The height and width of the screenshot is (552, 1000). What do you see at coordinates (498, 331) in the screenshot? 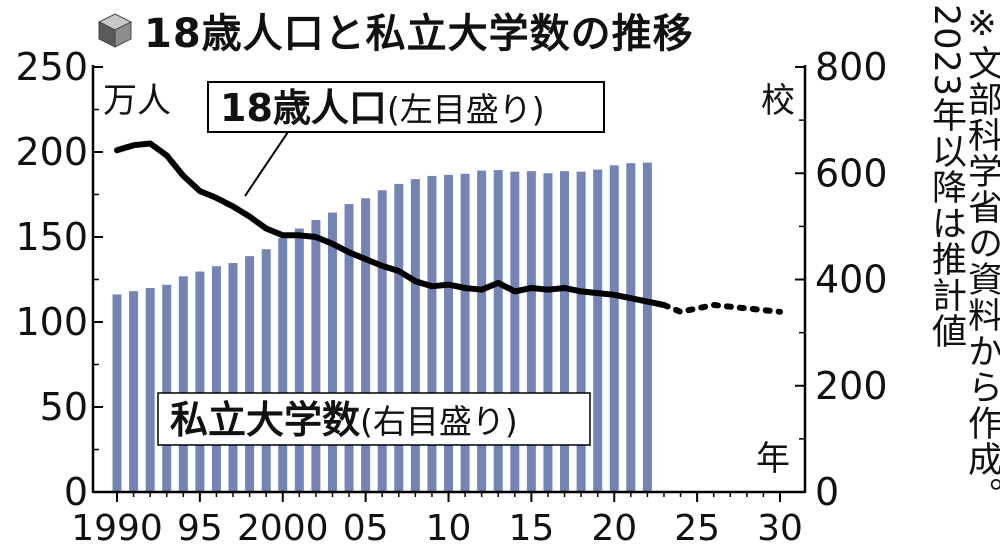
I see `bar-2013` at bounding box center [498, 331].